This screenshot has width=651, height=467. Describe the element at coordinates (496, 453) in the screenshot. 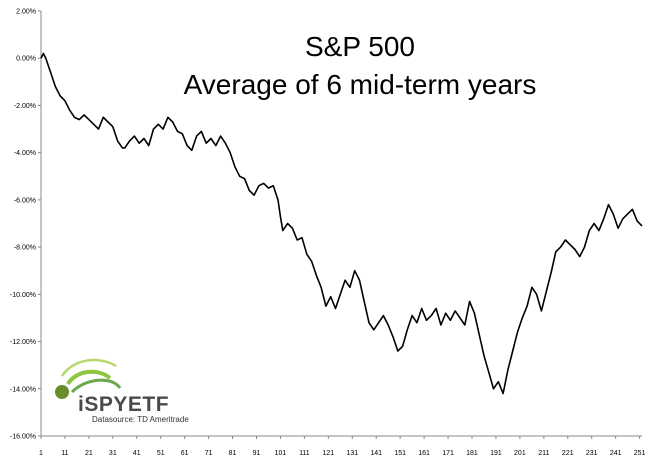

I see `x-tick-label: 191` at that location.